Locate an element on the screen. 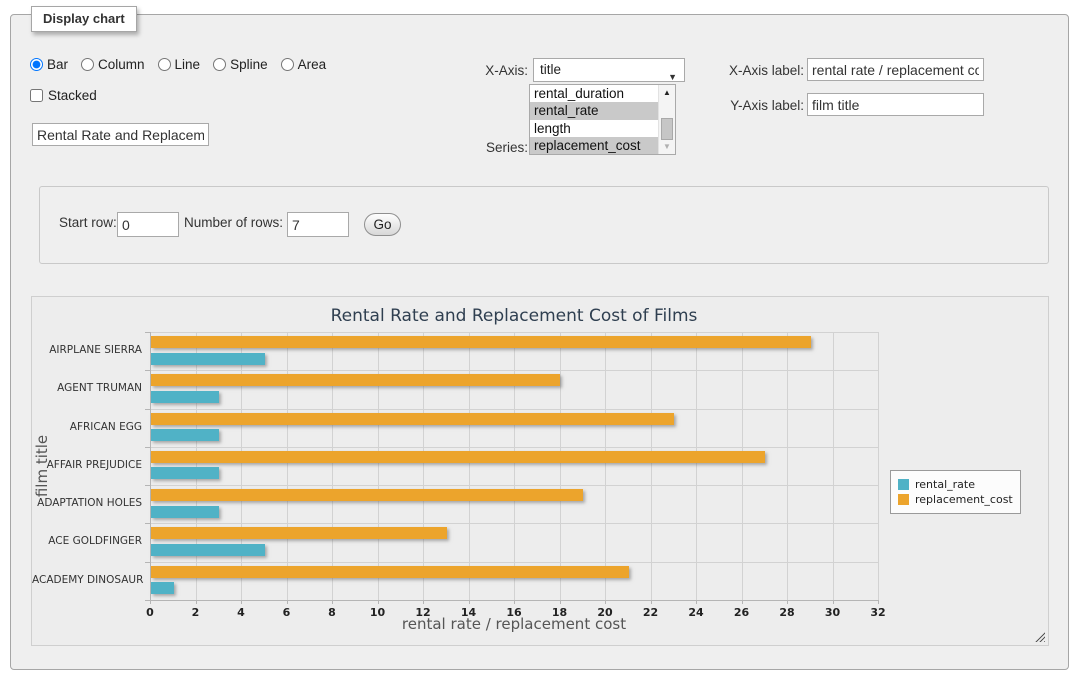 This screenshot has height=681, width=1081. chart-type-radio-spline is located at coordinates (220, 64).